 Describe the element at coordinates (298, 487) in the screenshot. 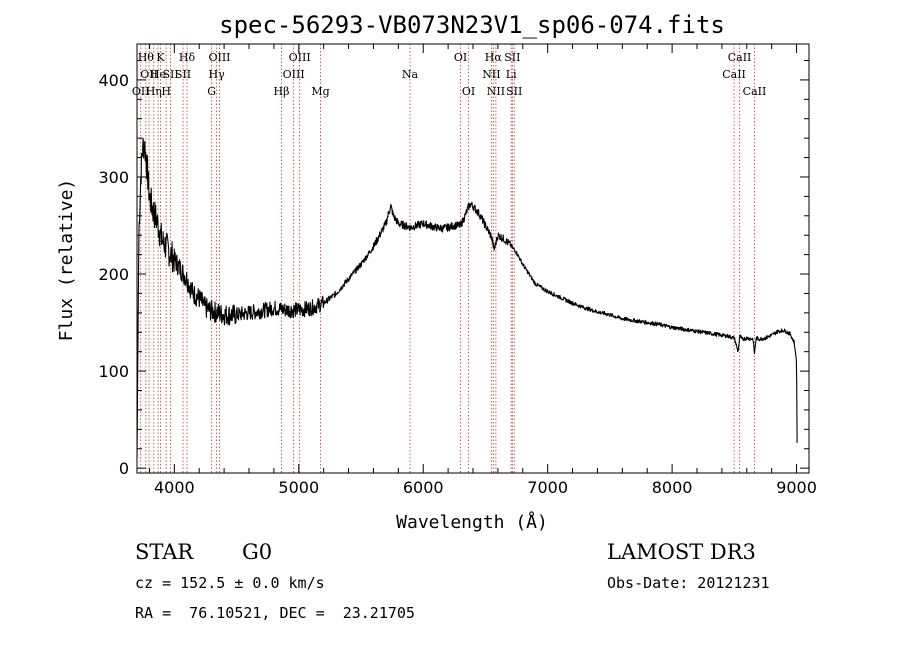

I see `x-tick-label: 5000` at that location.